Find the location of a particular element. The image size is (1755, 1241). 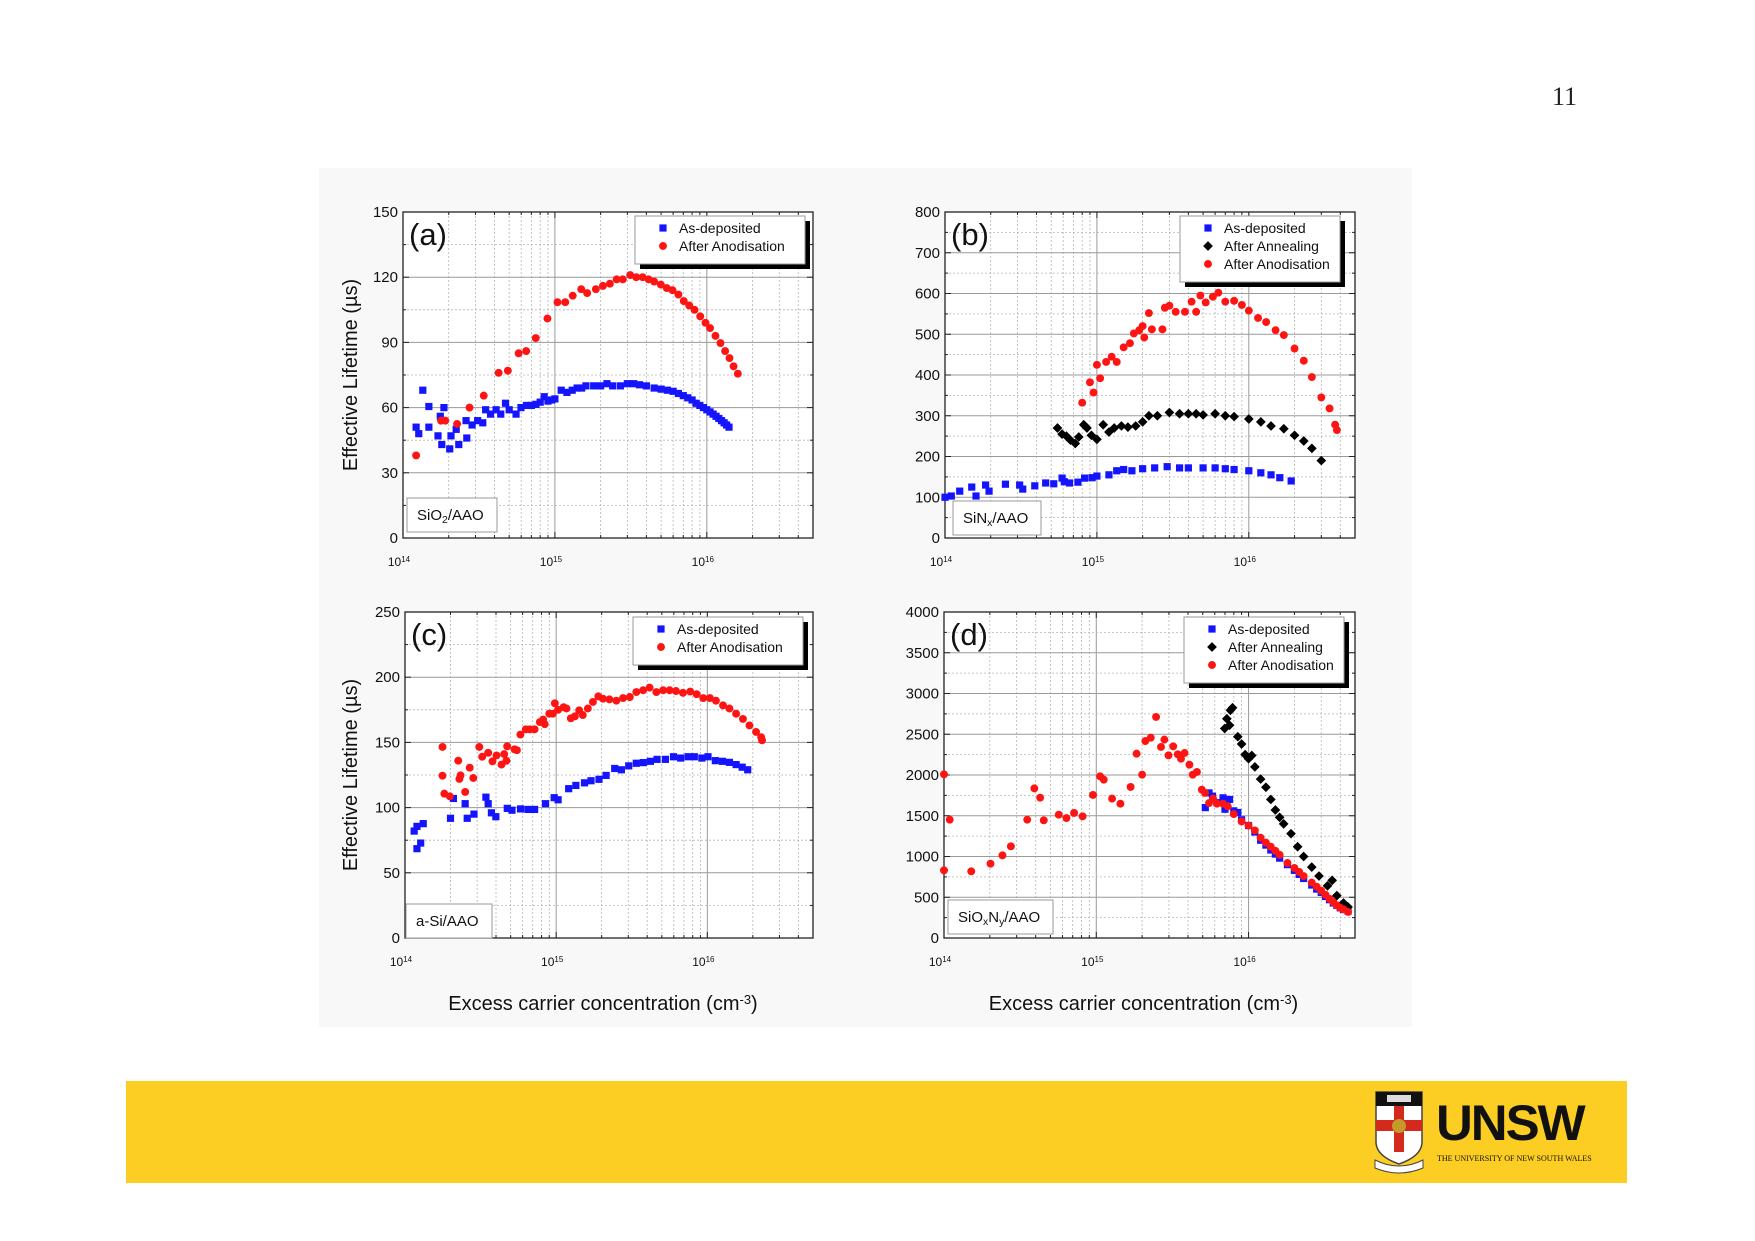

legend-label: After Anodisation is located at coordinates (730, 647).